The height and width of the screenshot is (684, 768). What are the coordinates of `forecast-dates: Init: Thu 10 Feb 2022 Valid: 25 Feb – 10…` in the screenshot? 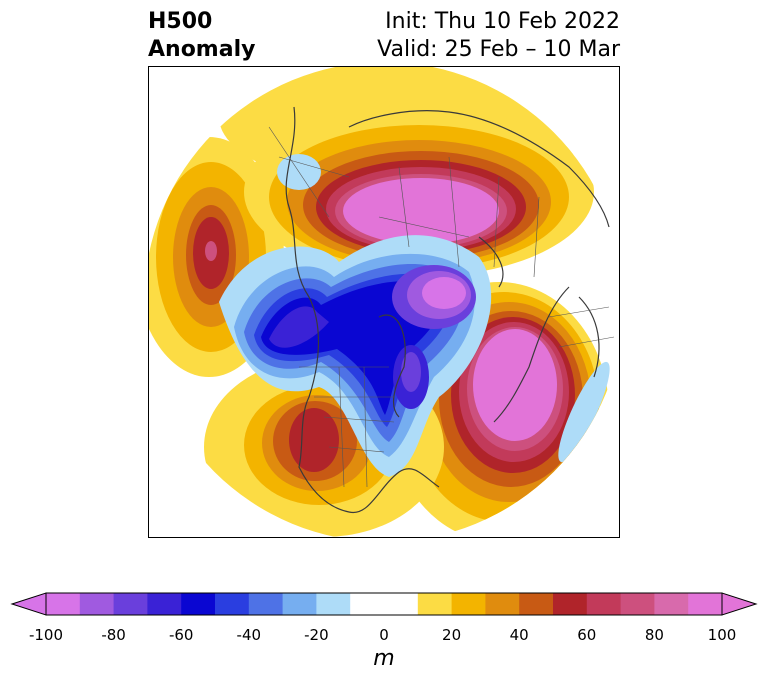 It's located at (498, 36).